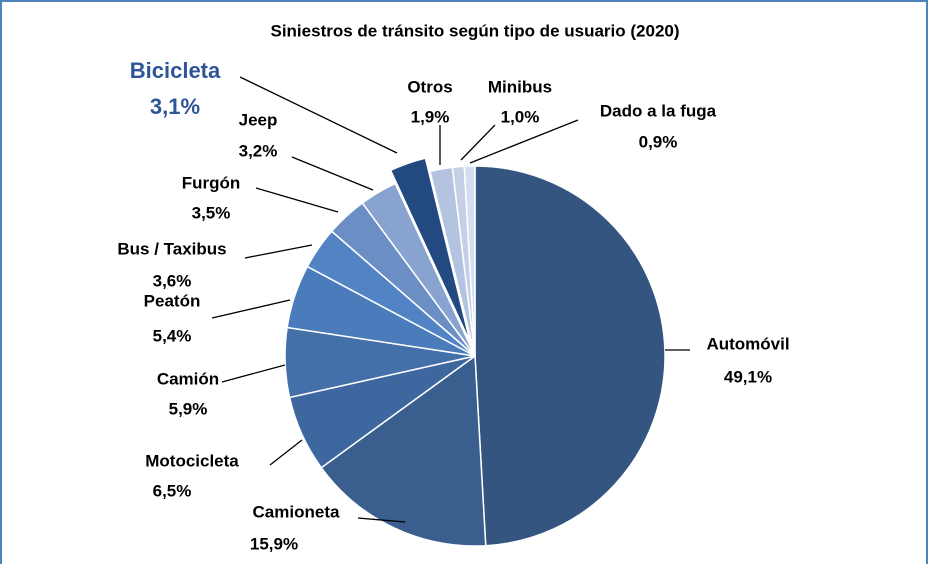 The width and height of the screenshot is (930, 564). I want to click on slice-label: Camión, so click(188, 378).